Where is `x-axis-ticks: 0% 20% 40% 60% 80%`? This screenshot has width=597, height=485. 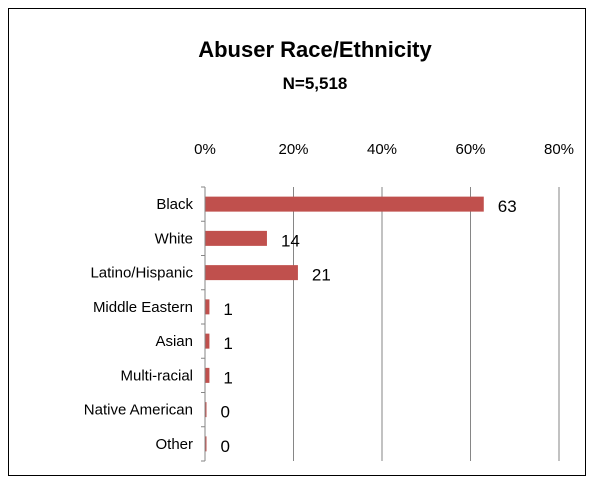 x-axis-ticks: 0% 20% 40% 60% 80% is located at coordinates (384, 149).